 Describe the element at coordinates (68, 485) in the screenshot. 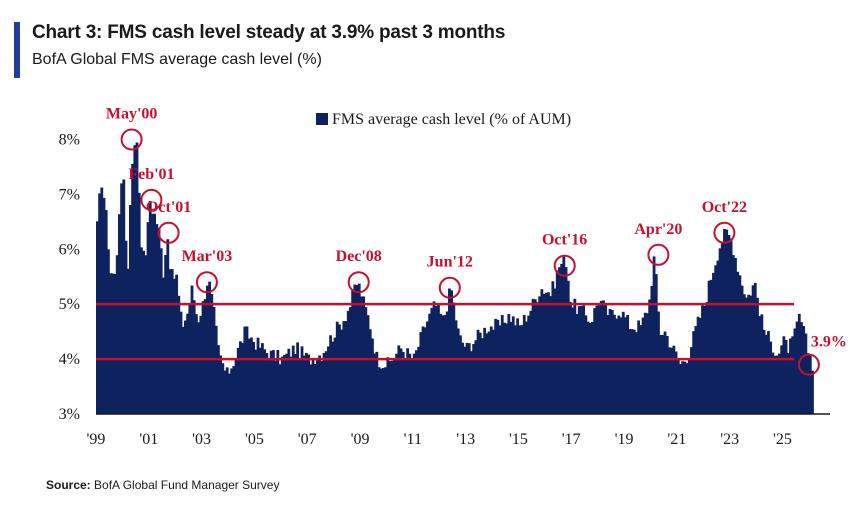

I see `source-label: Source:` at that location.